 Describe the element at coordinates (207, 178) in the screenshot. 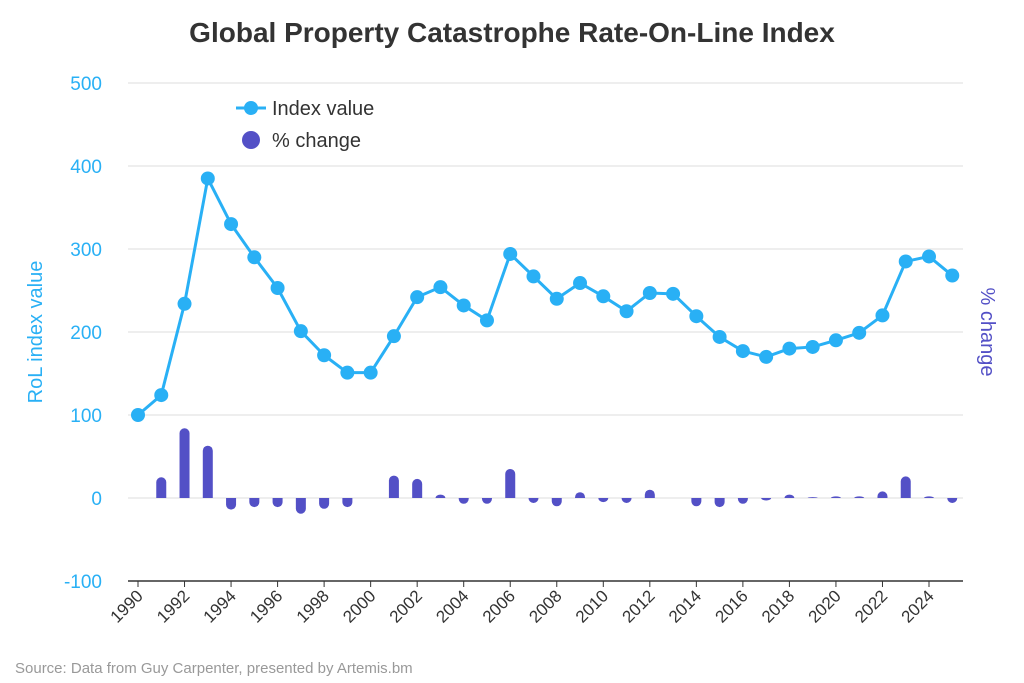

I see `index-point-1993` at that location.